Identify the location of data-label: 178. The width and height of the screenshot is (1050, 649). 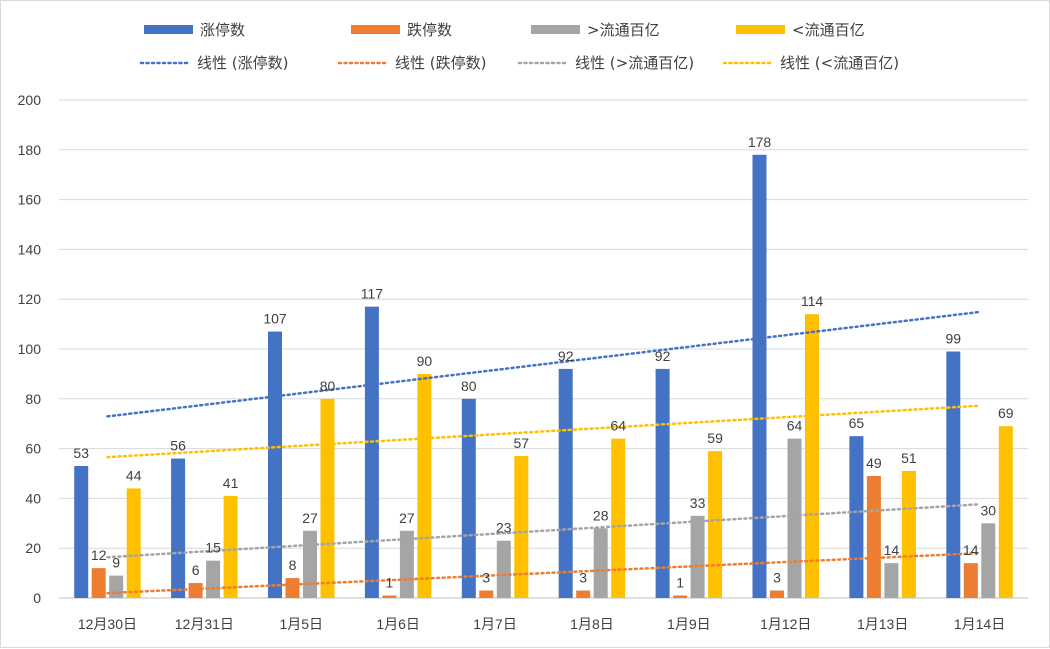
(760, 142).